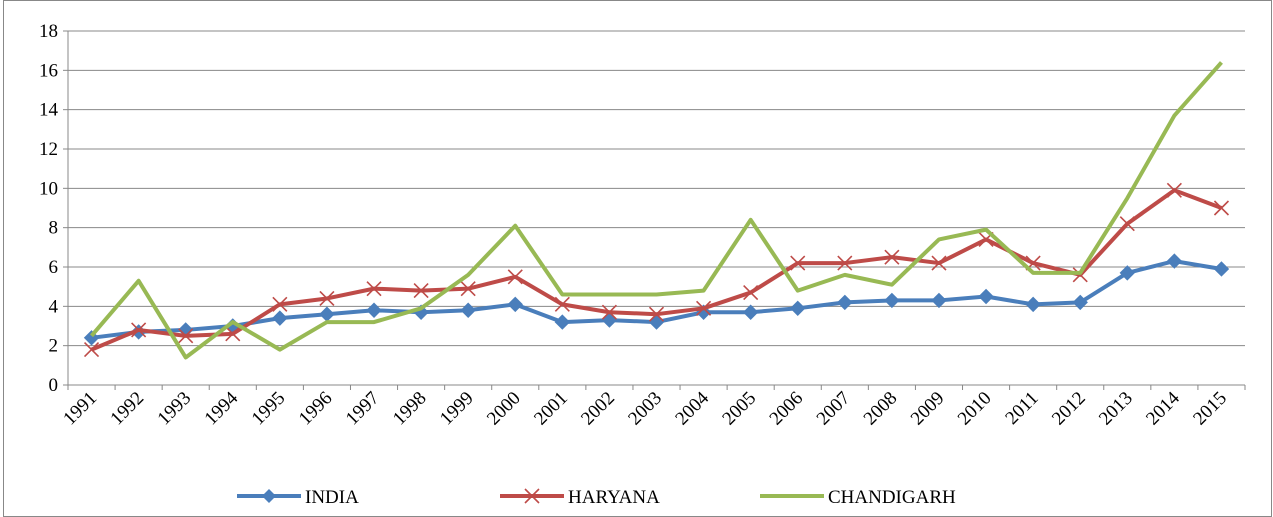  I want to click on y-tick-label: 6, so click(54, 267).